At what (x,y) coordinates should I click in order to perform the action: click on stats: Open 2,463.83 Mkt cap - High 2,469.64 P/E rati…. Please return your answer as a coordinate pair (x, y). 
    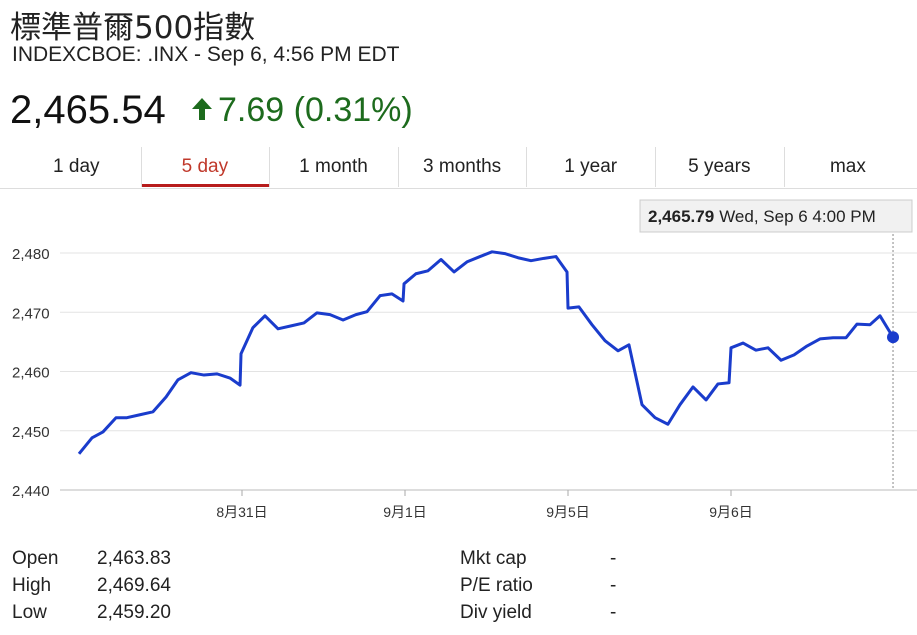
    Looking at the image, I should click on (314, 585).